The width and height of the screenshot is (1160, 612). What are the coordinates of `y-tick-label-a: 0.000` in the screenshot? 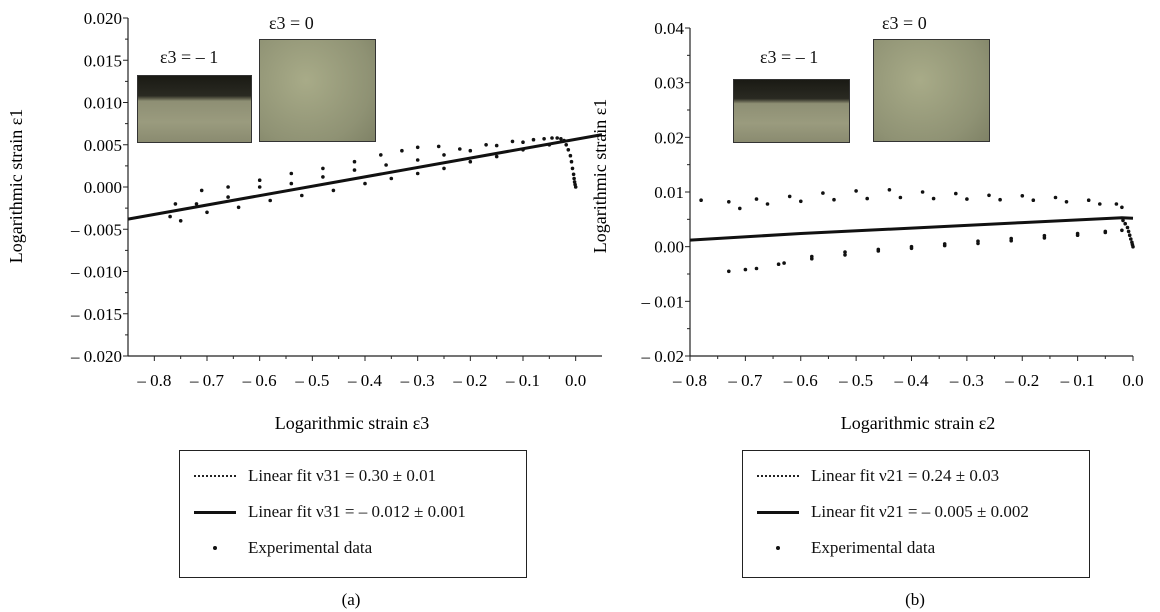 It's located at (103, 187).